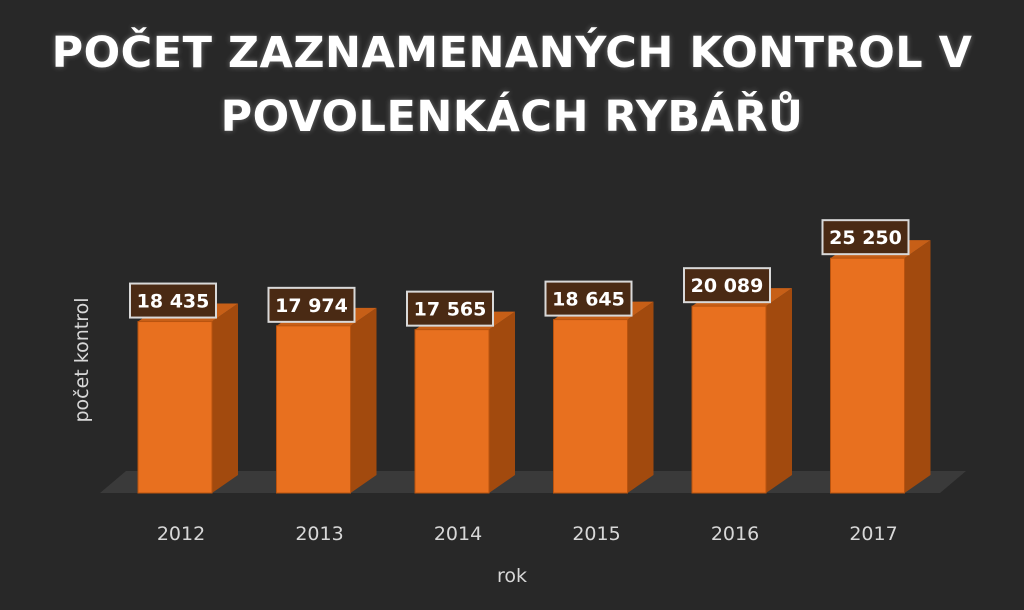  What do you see at coordinates (458, 534) in the screenshot?
I see `x-tick-label: 2014` at bounding box center [458, 534].